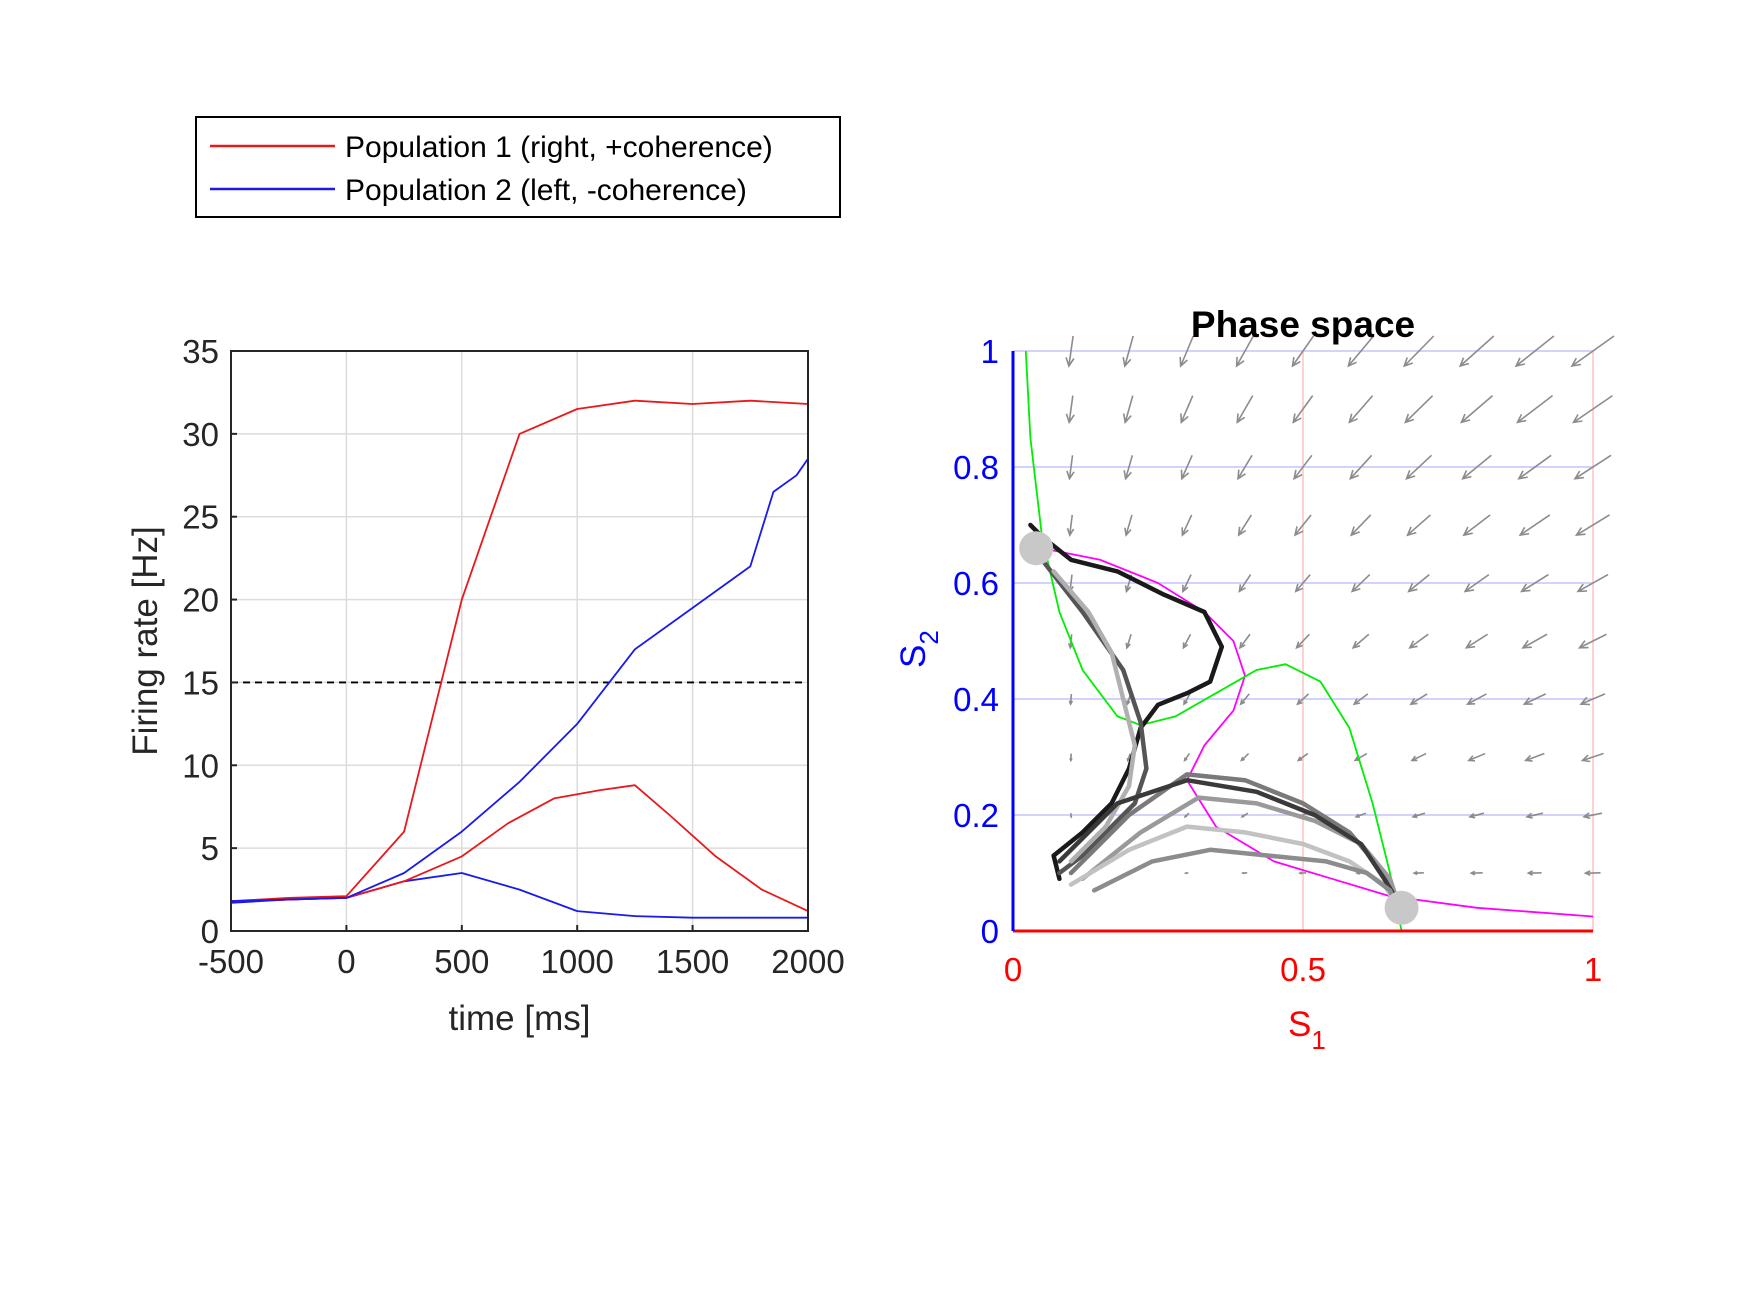 Image resolution: width=1750 pixels, height=1313 pixels. What do you see at coordinates (200, 434) in the screenshot?
I see `y-tick-label-30: 30` at bounding box center [200, 434].